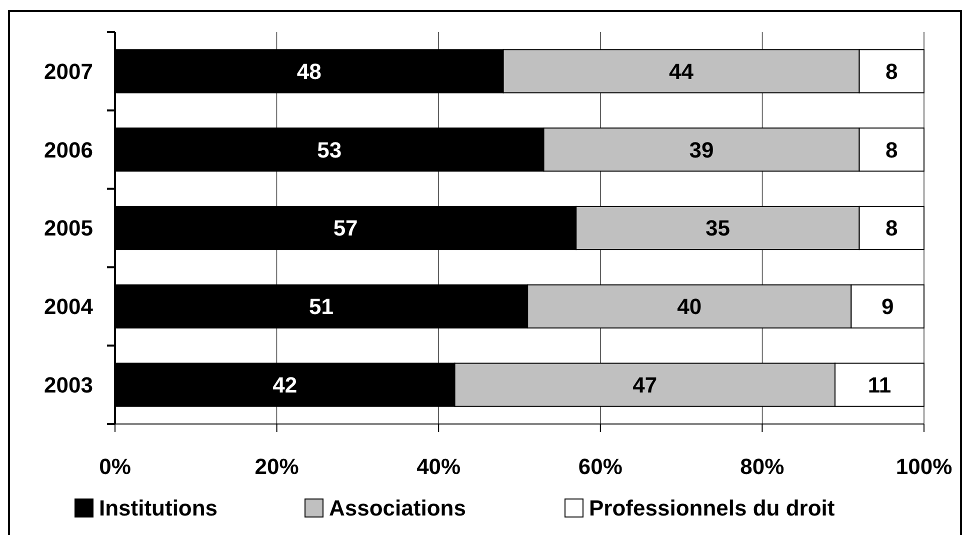 This screenshot has height=535, width=962. I want to click on y-tick-label: 2006, so click(68, 149).